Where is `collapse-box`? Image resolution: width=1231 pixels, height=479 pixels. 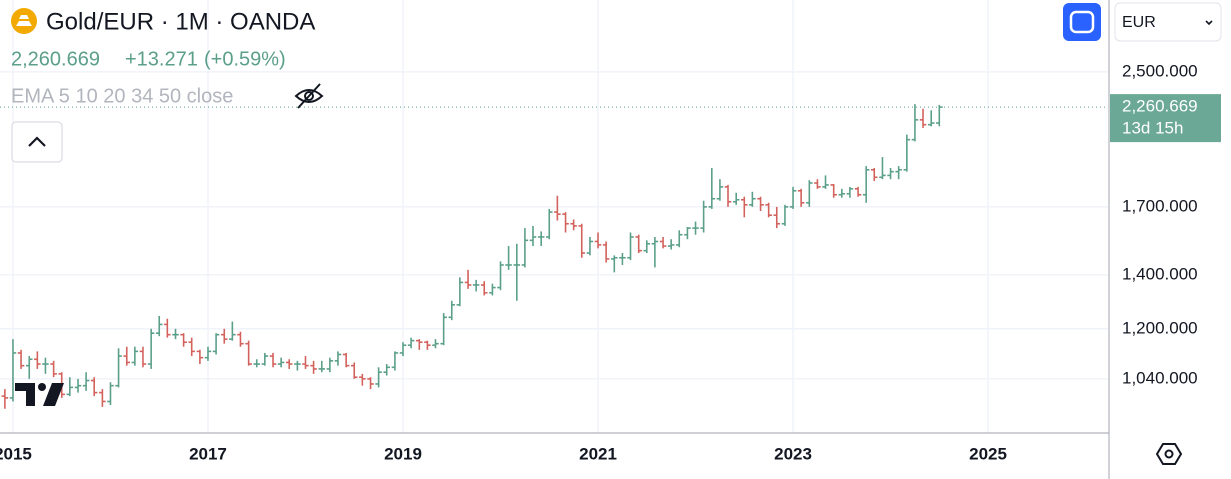 collapse-box is located at coordinates (37, 142).